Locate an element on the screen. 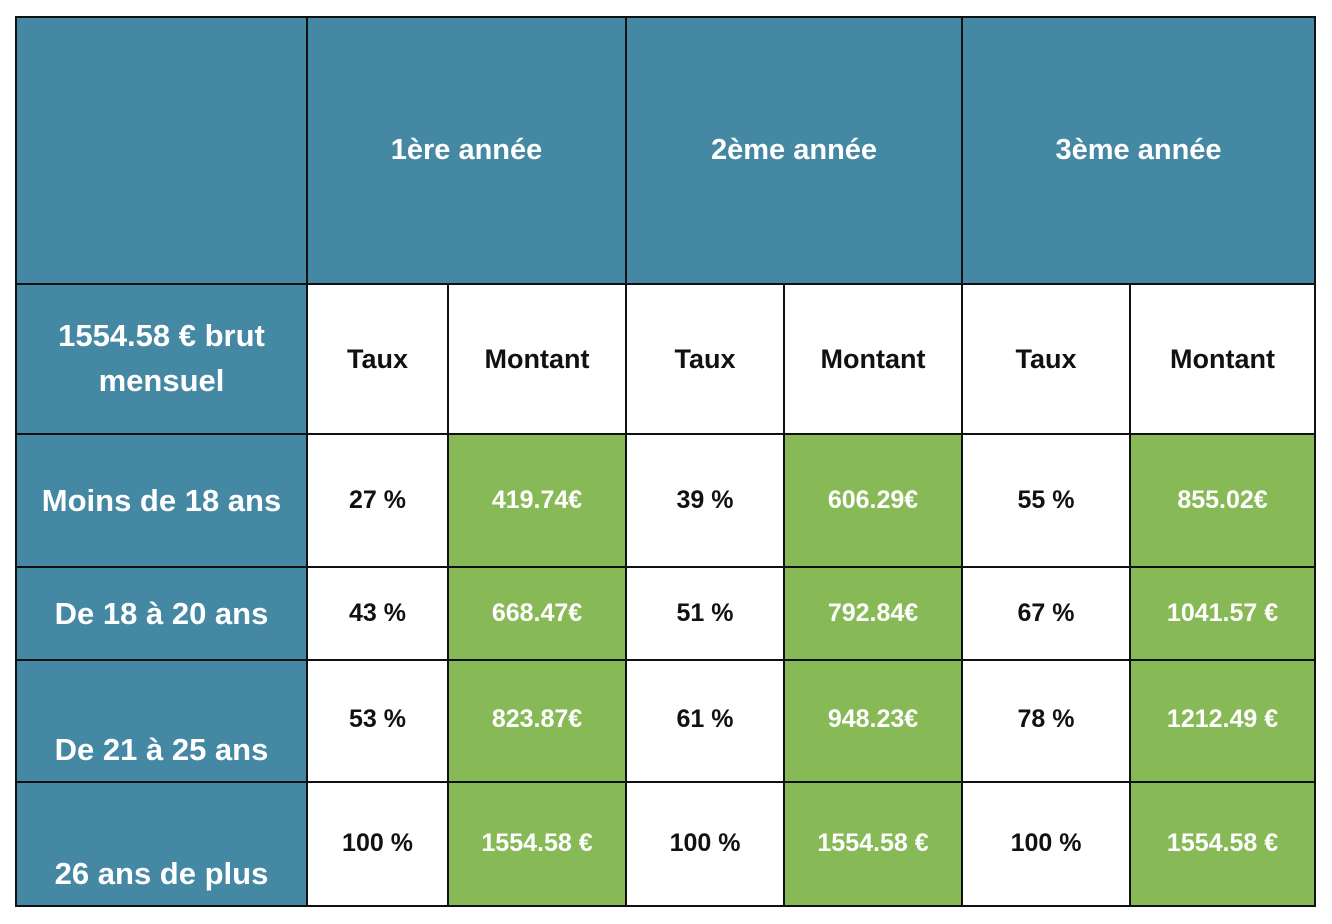 This screenshot has width=1332, height=924. rate-cell: 53 % is located at coordinates (377, 721).